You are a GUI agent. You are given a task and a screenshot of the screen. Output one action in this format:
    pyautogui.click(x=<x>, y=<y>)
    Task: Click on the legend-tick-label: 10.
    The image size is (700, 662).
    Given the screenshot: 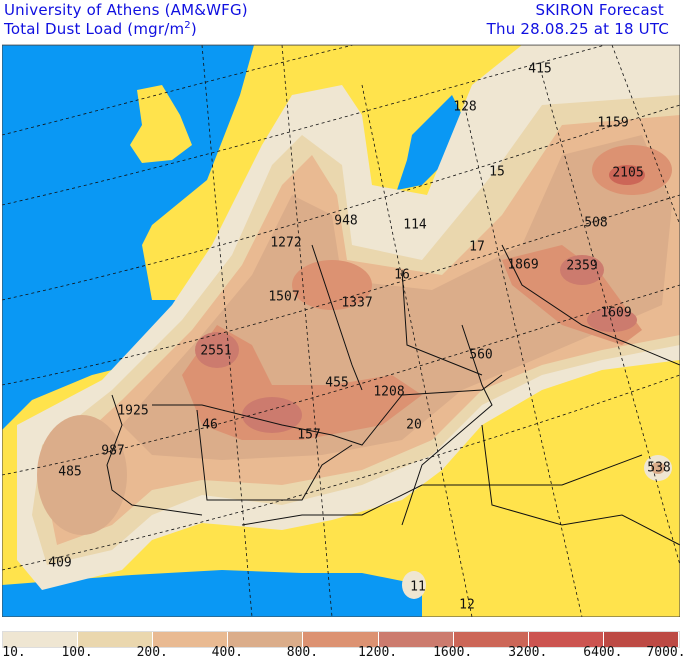 What is the action you would take?
    pyautogui.click(x=14, y=652)
    